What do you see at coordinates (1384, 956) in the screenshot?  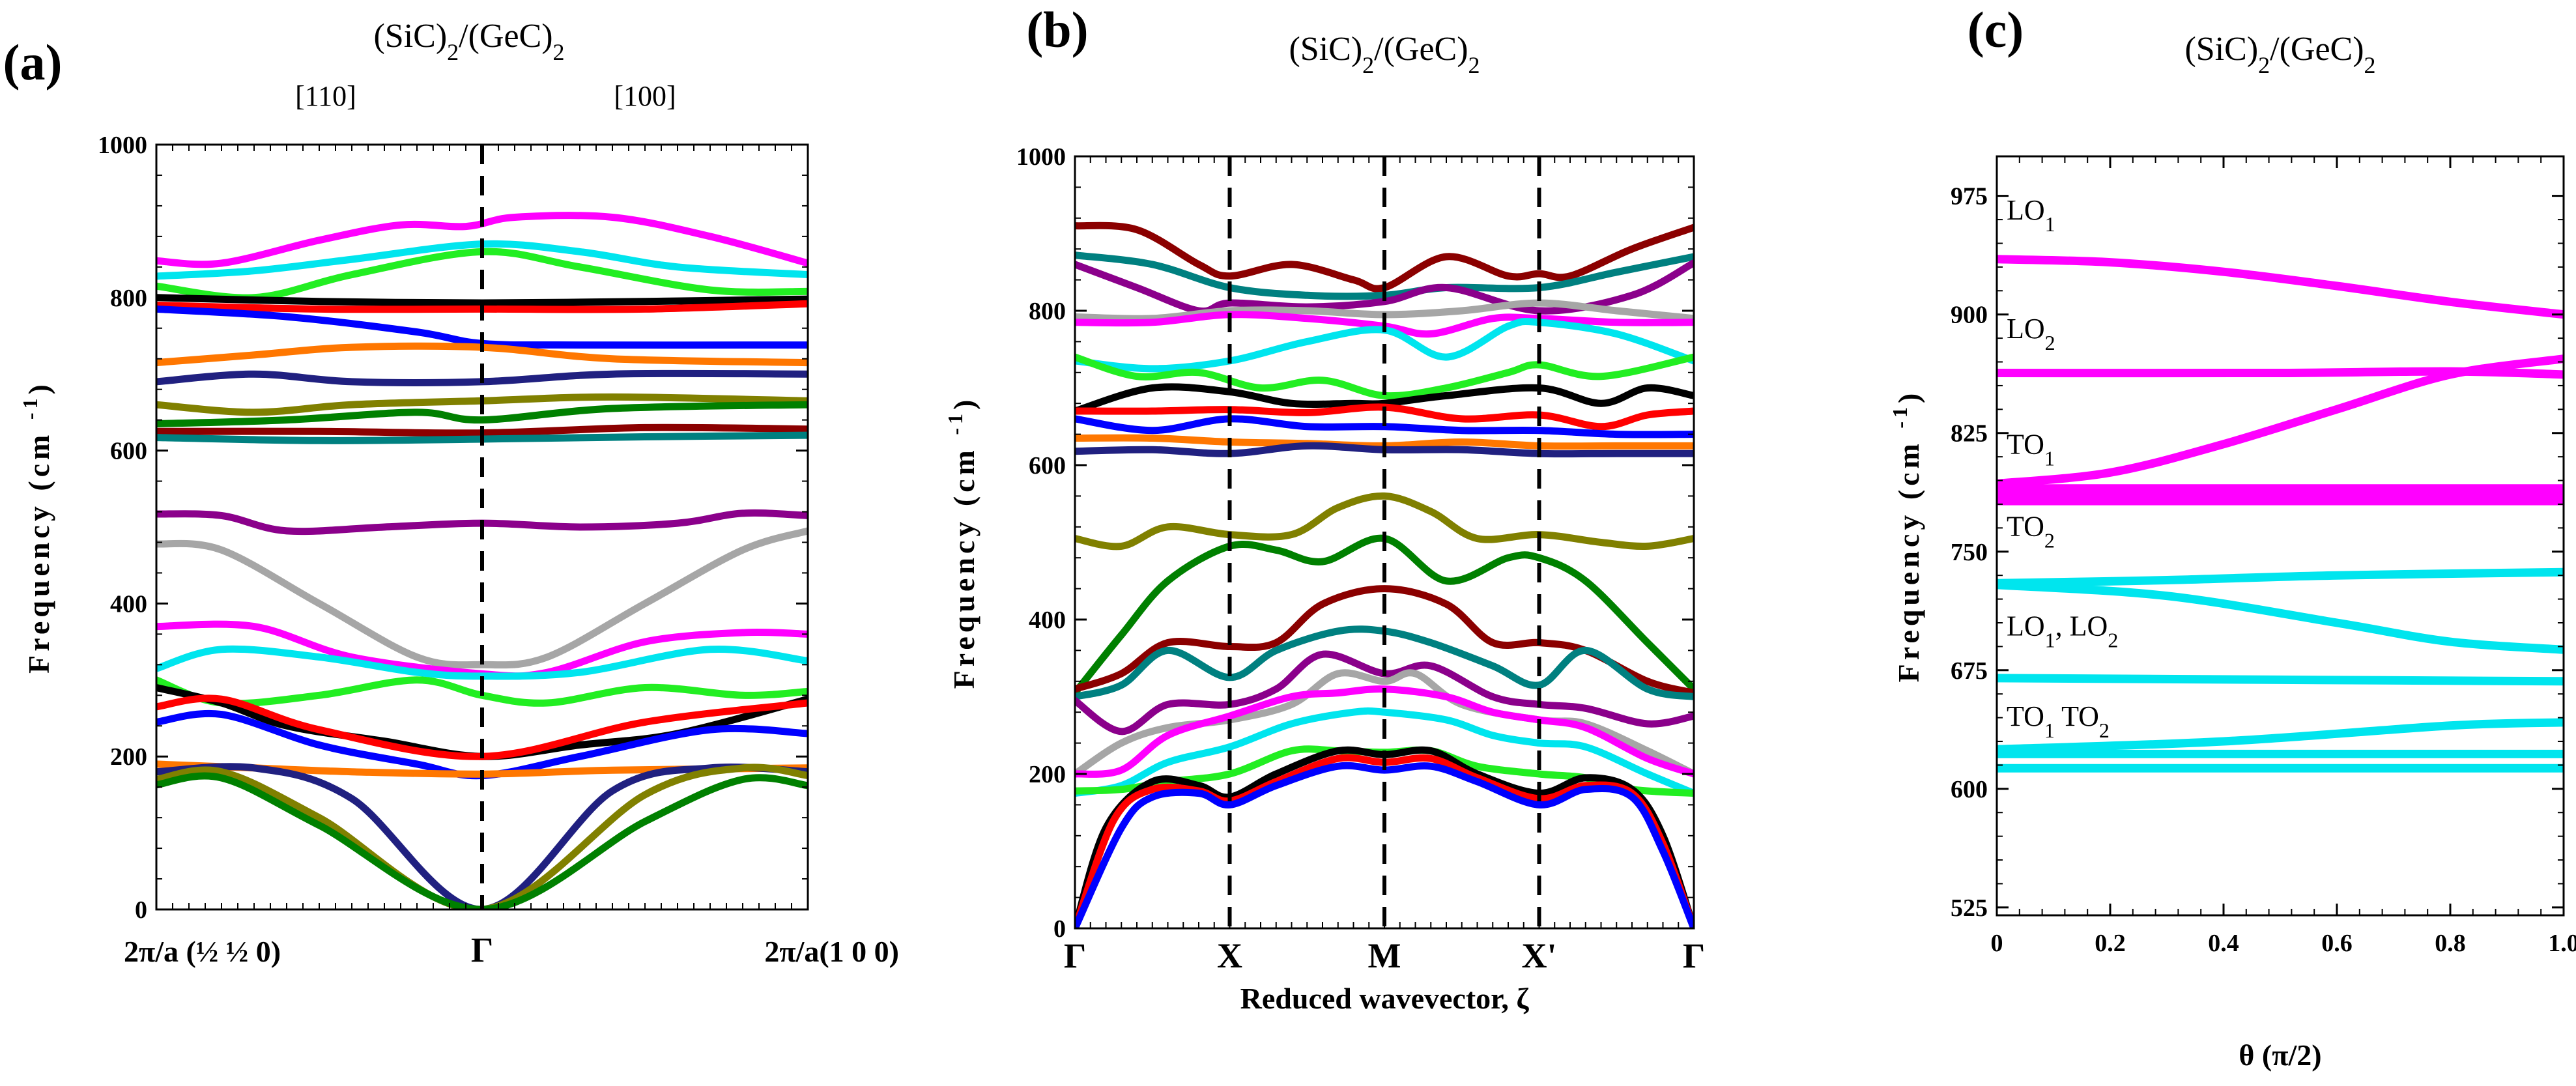 I see `x-tick-label: M` at bounding box center [1384, 956].